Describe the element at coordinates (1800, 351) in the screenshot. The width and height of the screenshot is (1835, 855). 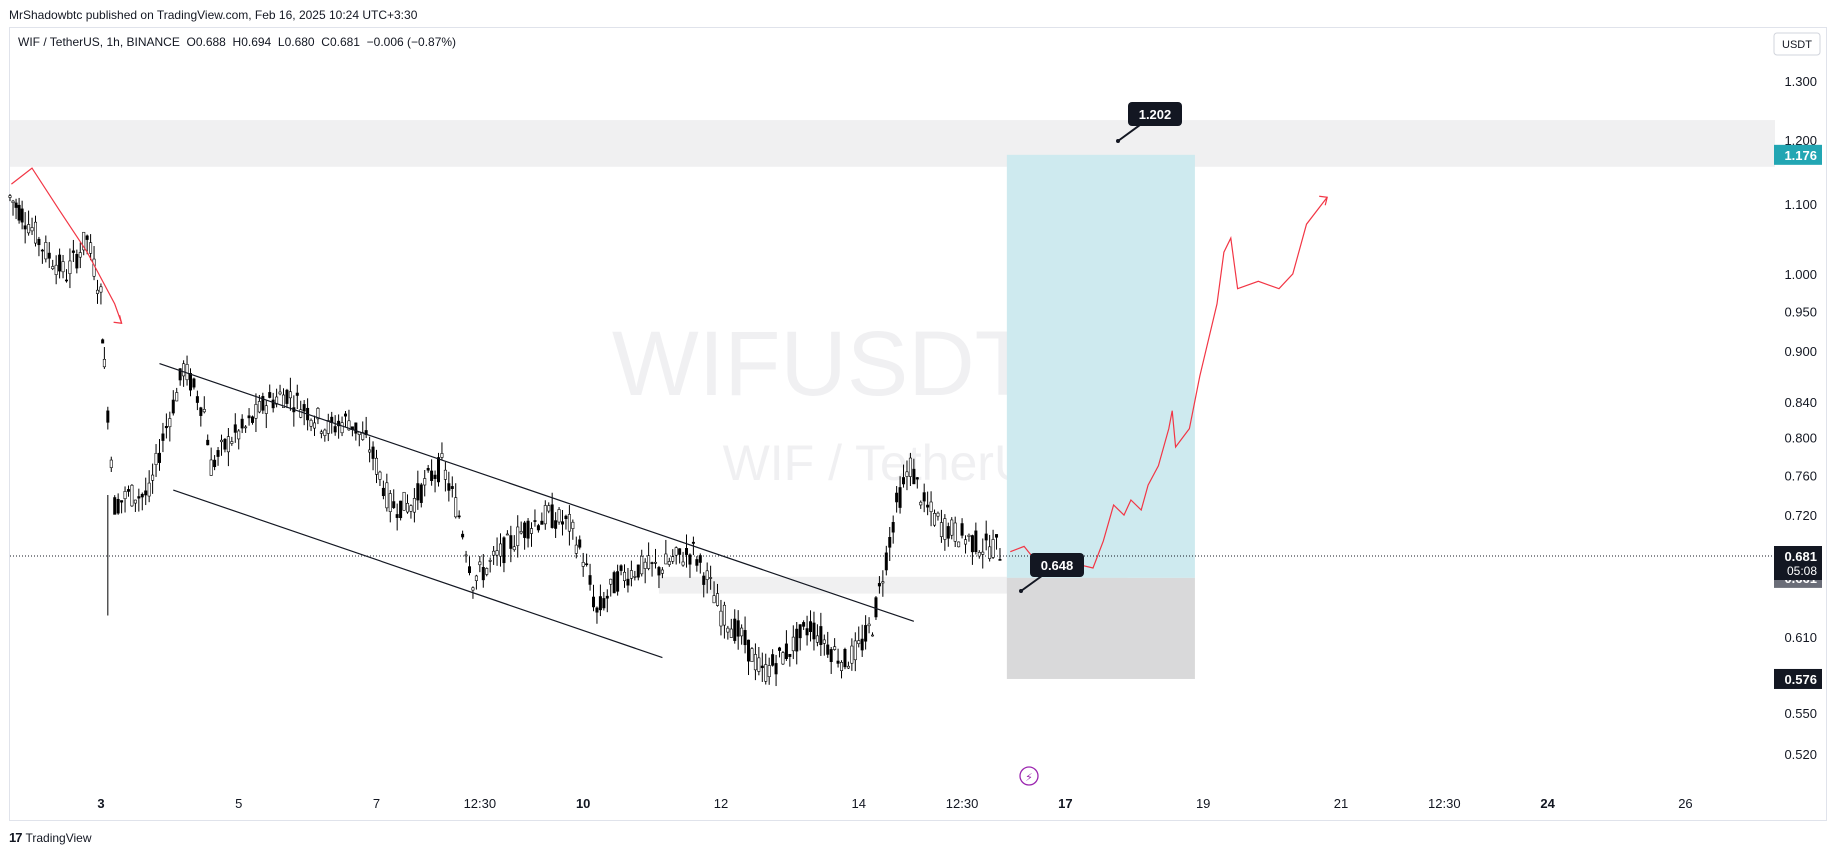
I see `y-tick-label: 0.900` at that location.